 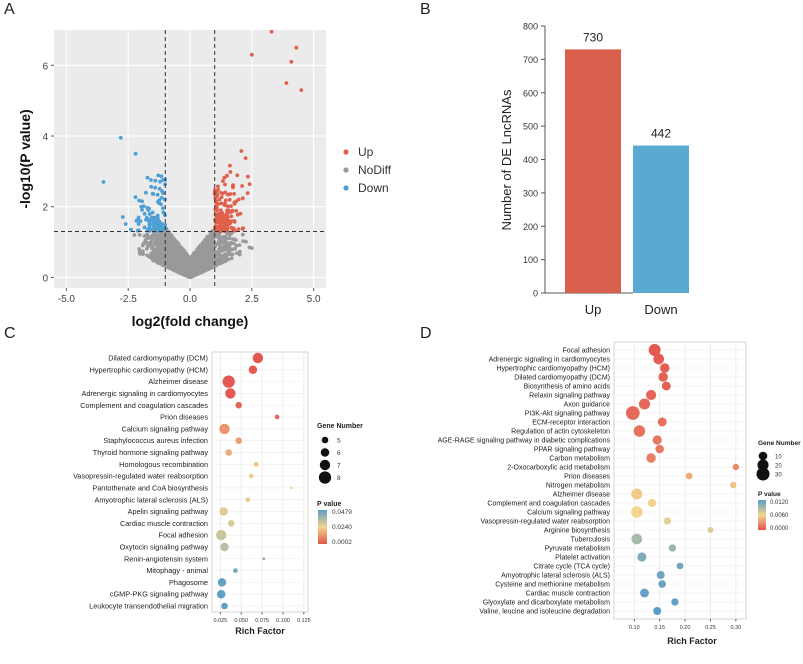 I want to click on panel-label-b: B, so click(x=425, y=9).